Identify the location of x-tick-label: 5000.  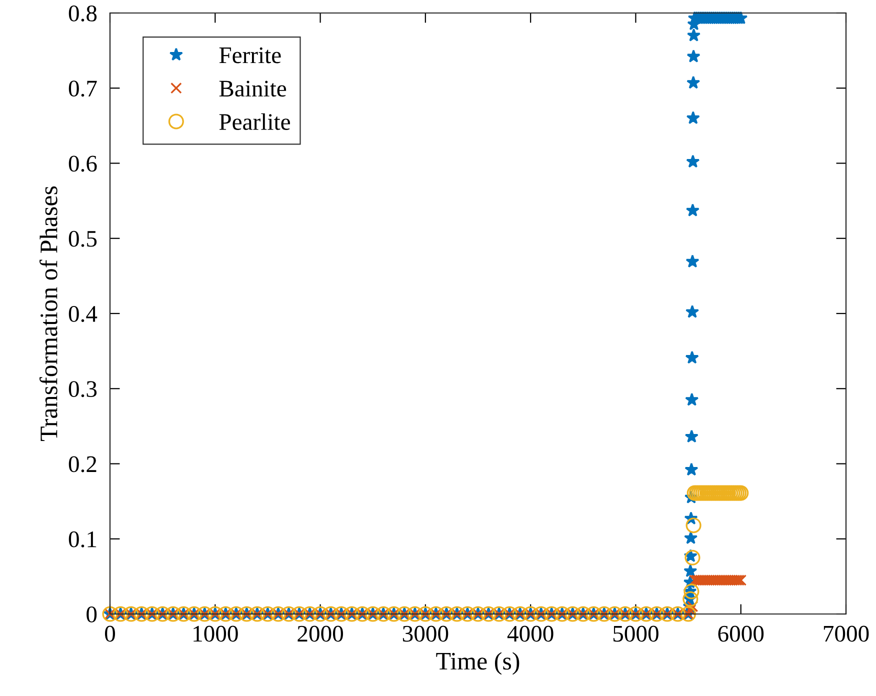
(635, 634).